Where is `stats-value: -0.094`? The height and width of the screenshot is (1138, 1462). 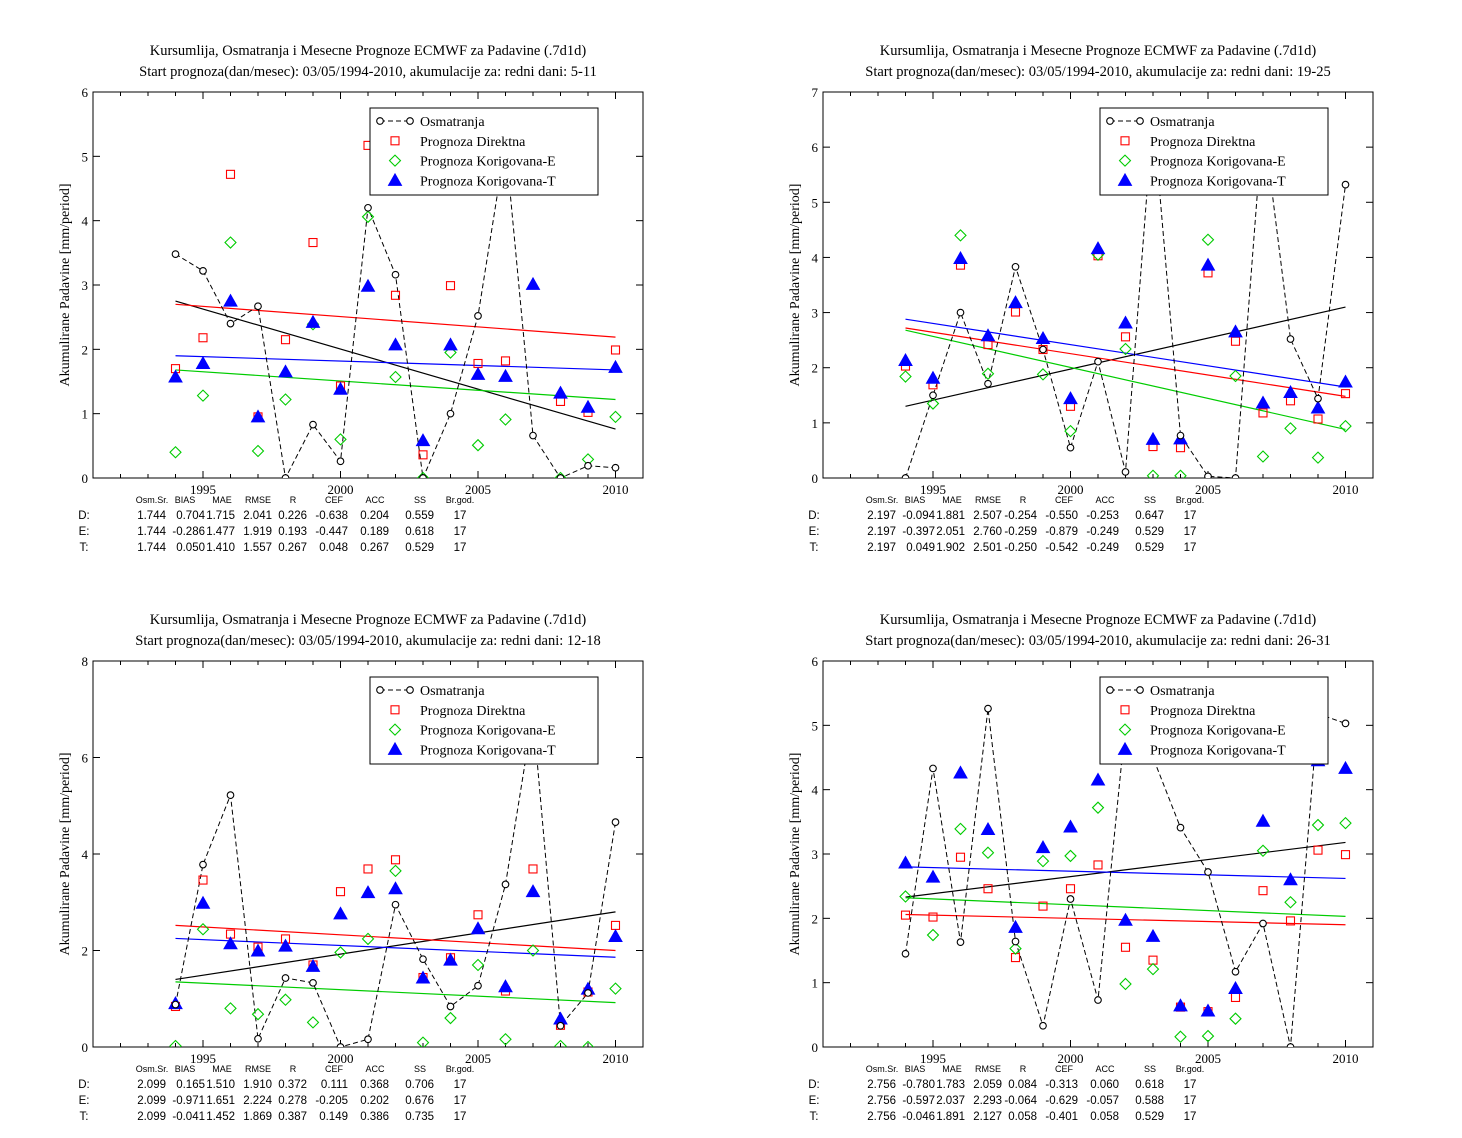
stats-value: -0.094 is located at coordinates (918, 516).